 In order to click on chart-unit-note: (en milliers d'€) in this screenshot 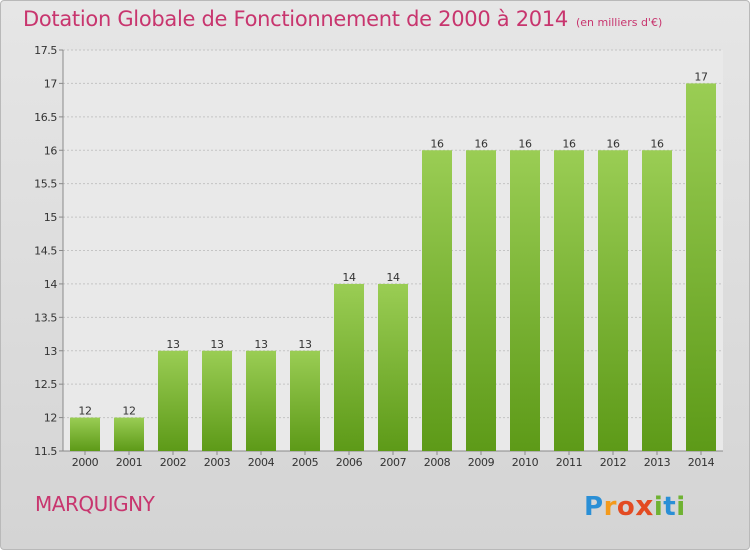, I will do `click(619, 22)`.